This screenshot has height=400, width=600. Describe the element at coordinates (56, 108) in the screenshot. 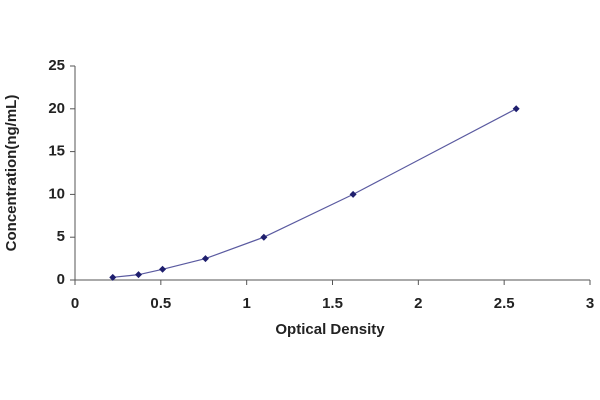

I see `y-tick-label: 20` at that location.